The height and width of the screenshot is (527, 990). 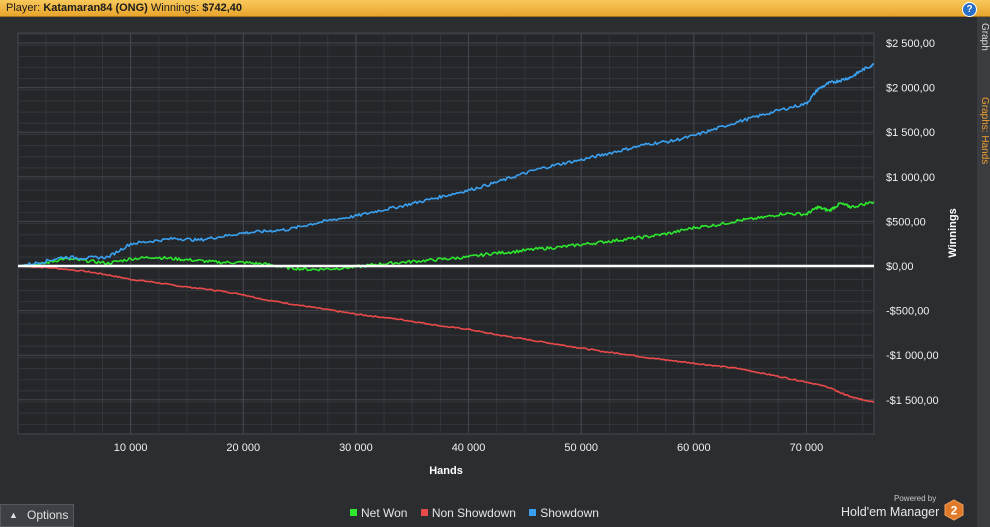 What do you see at coordinates (95, 8) in the screenshot?
I see `player-name: Katamaran84 (ONG)` at bounding box center [95, 8].